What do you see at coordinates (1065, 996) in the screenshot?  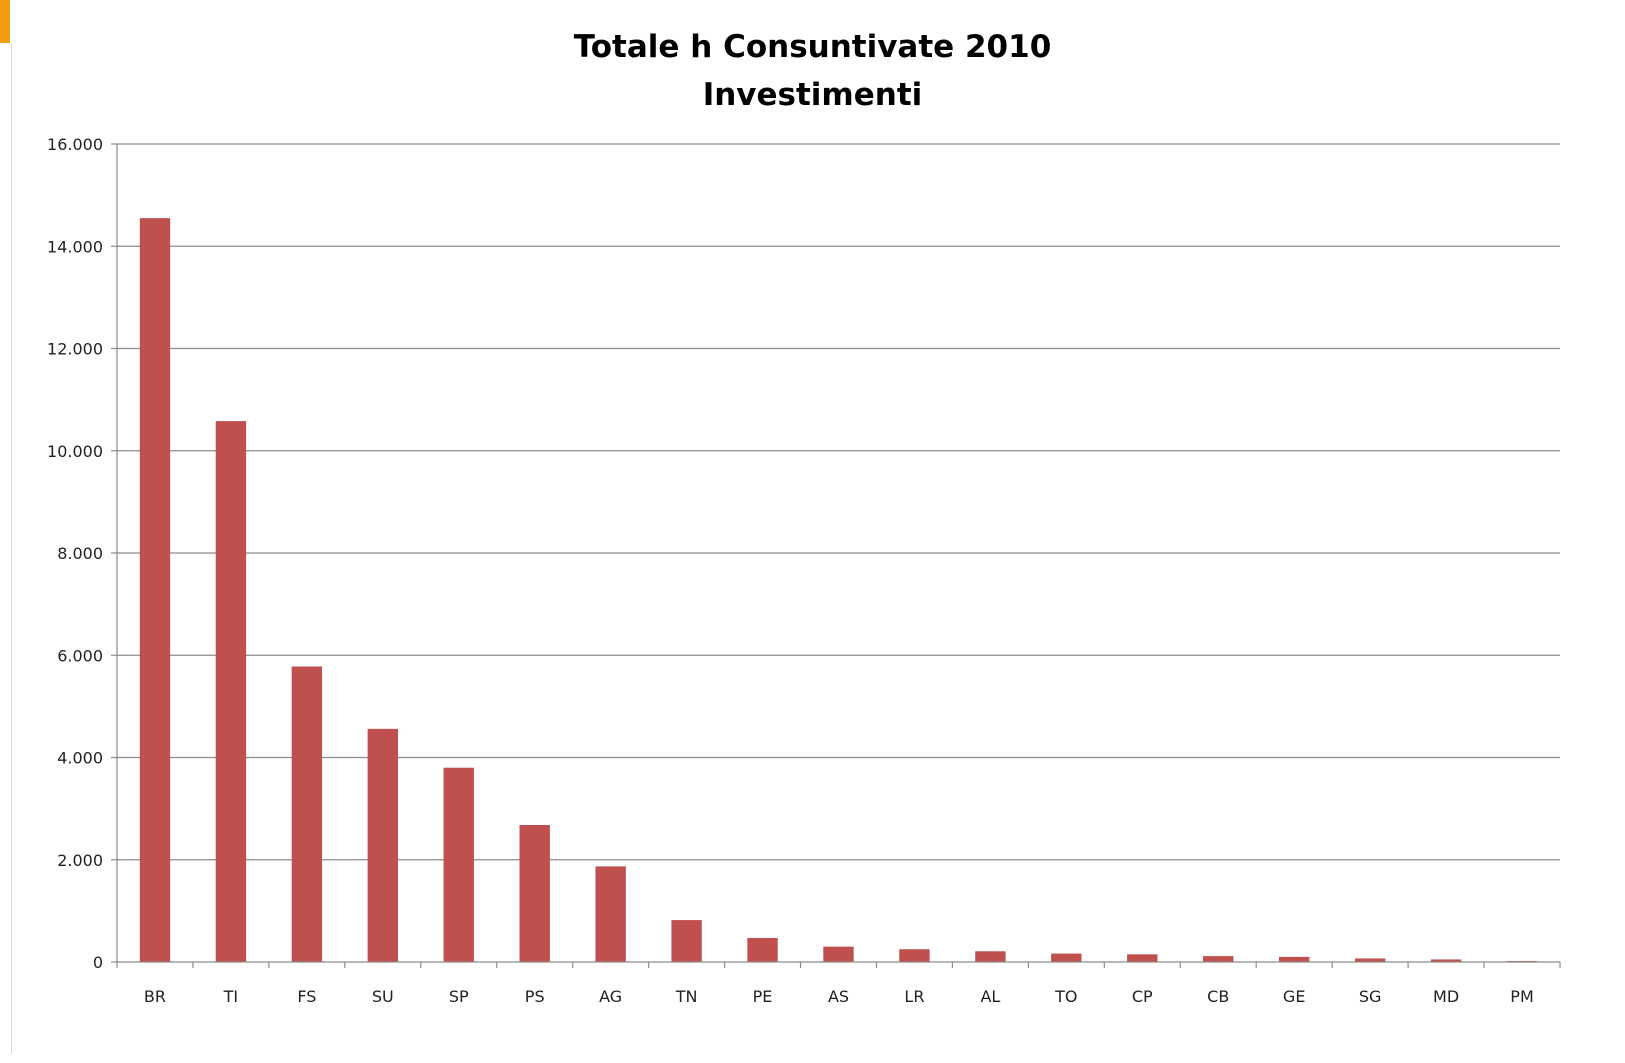 I see `x-tick-label: TO` at bounding box center [1065, 996].